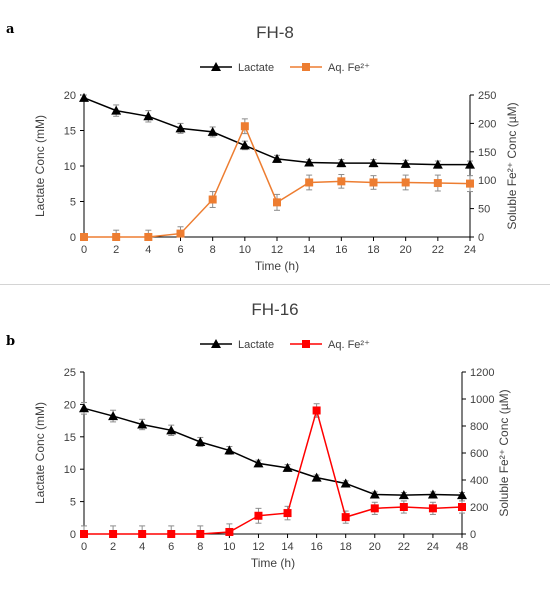 The width and height of the screenshot is (550, 607). I want to click on y-tick-label-right: 800, so click(479, 427).